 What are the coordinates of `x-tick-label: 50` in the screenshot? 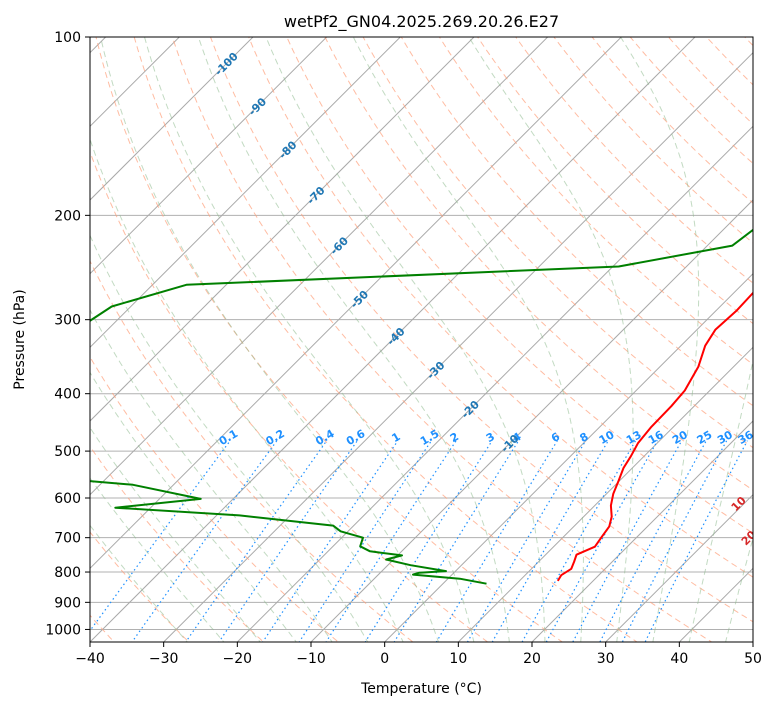 It's located at (753, 659).